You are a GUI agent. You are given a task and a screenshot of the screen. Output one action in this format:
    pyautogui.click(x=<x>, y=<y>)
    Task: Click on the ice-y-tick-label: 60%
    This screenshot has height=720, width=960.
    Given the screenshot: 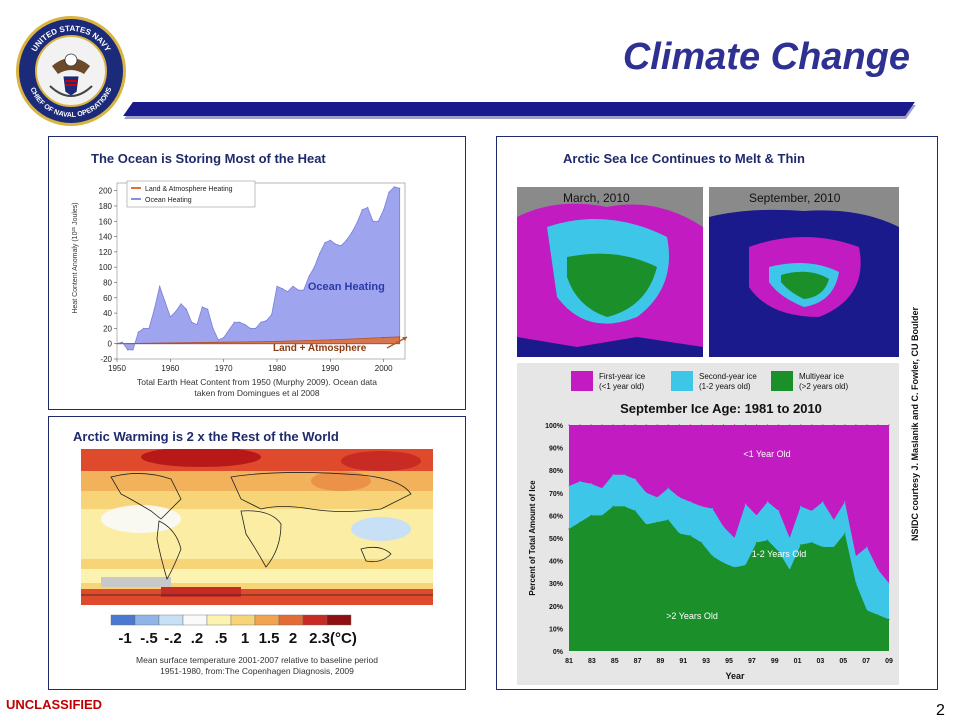 What is the action you would take?
    pyautogui.click(x=556, y=516)
    